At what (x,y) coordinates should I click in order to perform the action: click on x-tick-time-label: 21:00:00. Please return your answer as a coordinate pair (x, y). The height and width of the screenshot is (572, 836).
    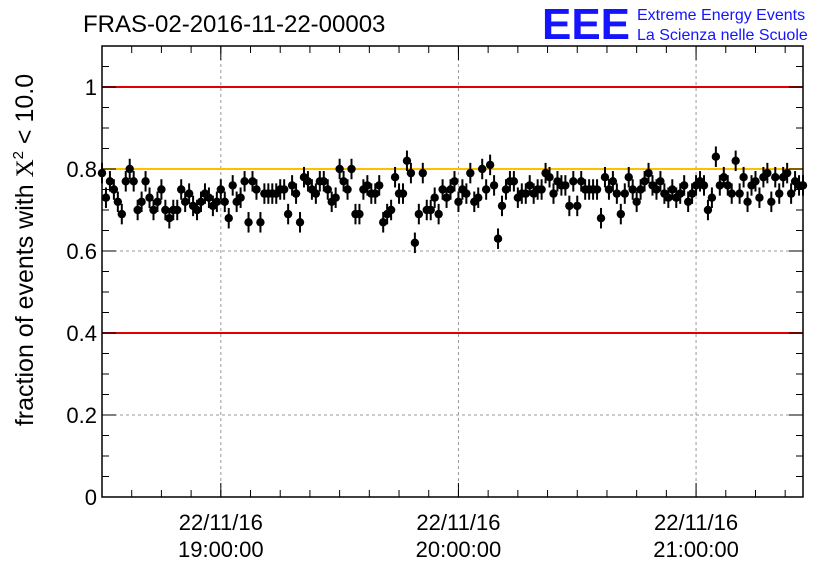
    Looking at the image, I should click on (696, 549).